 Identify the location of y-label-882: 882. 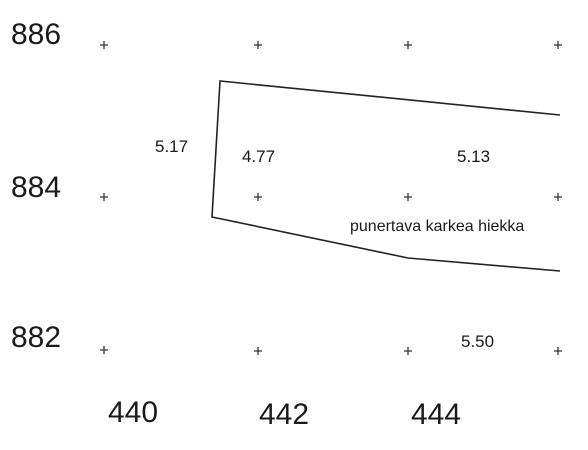
(36, 337).